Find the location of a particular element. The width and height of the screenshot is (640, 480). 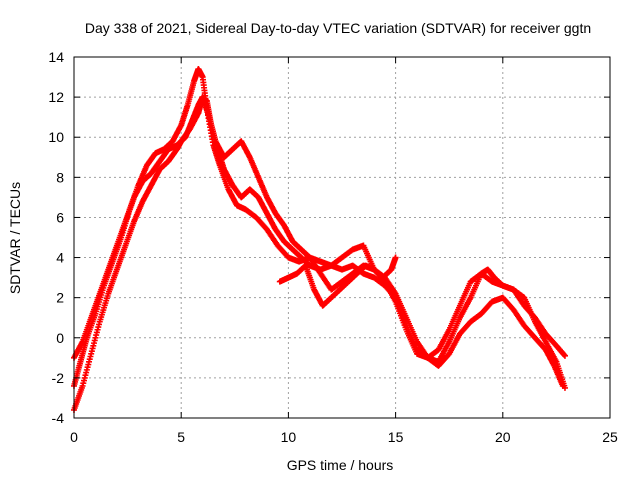

x-tick-label: 25 is located at coordinates (610, 437).